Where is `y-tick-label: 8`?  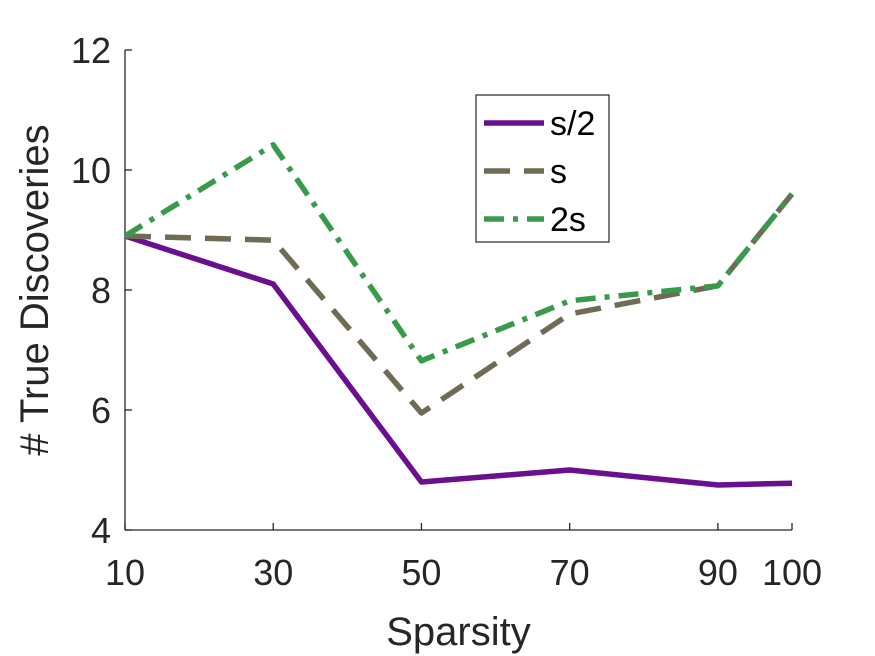
y-tick-label: 8 is located at coordinates (101, 290).